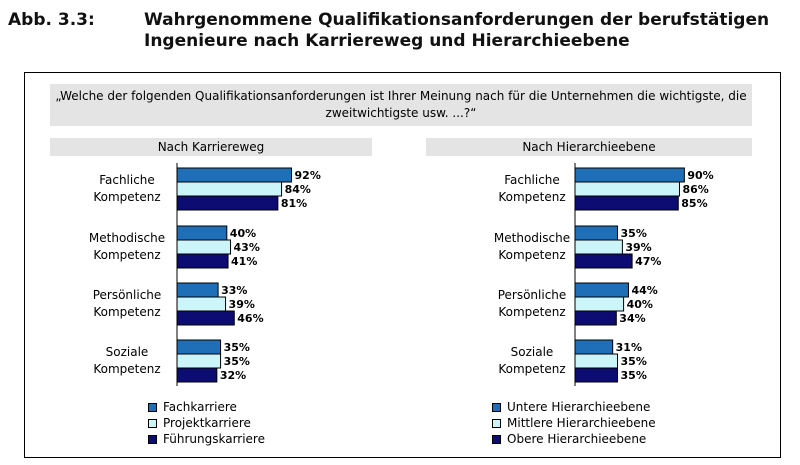 The width and height of the screenshot is (800, 465). I want to click on bar-value-label: 46%, so click(250, 318).